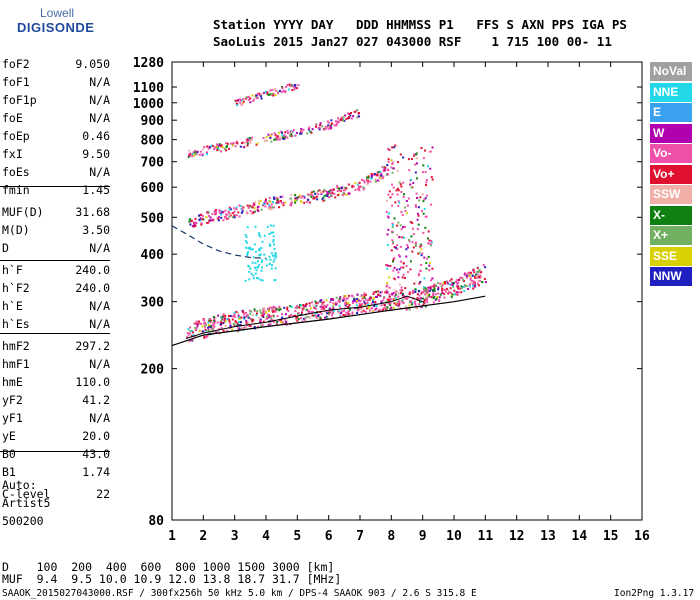  What do you see at coordinates (305, 317) in the screenshot?
I see `profile-line` at bounding box center [305, 317].